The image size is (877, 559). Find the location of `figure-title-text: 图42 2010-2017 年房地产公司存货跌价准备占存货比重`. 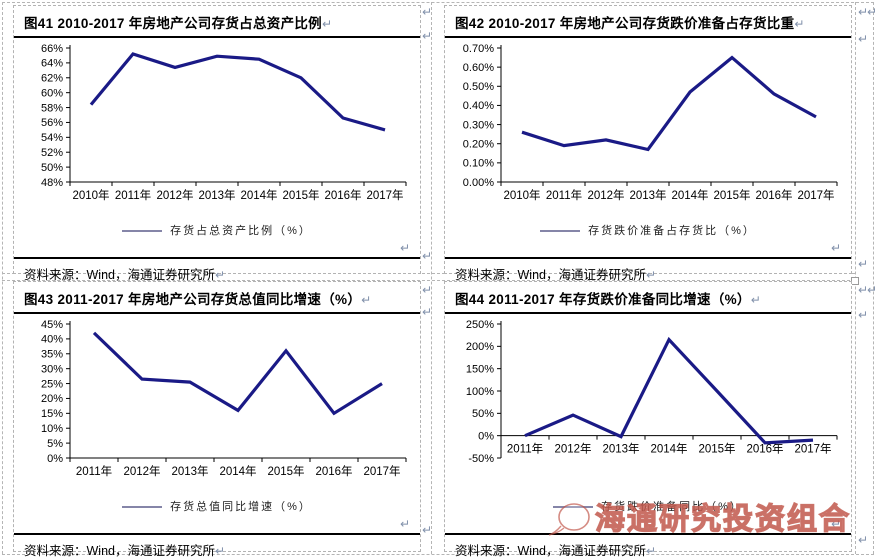

figure-title-text: 图42 2010-2017 年房地产公司存货跌价准备占存货比重 is located at coordinates (625, 23).